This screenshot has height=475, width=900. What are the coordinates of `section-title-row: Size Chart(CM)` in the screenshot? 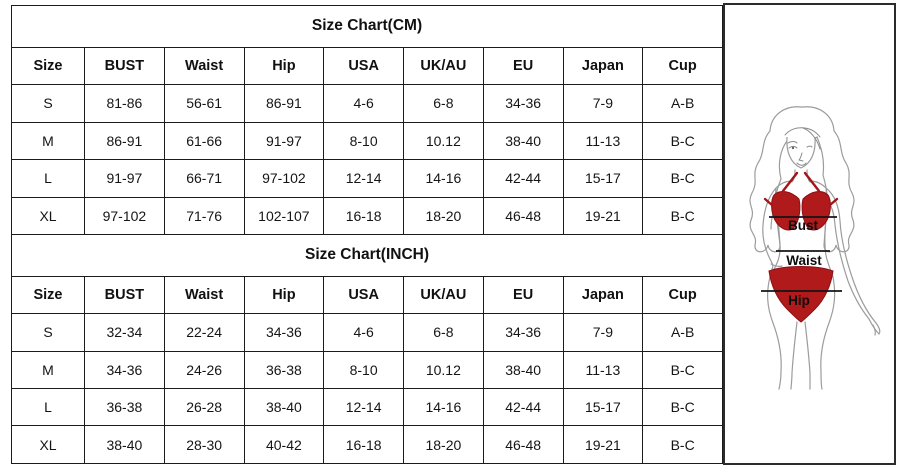 It's located at (367, 26).